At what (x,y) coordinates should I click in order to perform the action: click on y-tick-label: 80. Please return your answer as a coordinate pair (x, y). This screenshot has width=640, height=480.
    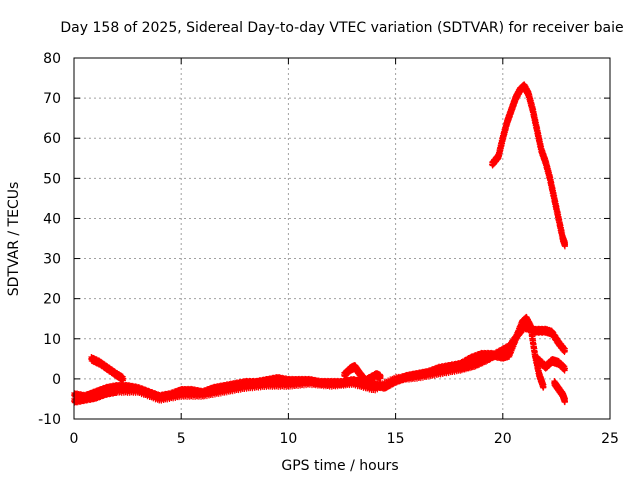
    Looking at the image, I should click on (52, 59).